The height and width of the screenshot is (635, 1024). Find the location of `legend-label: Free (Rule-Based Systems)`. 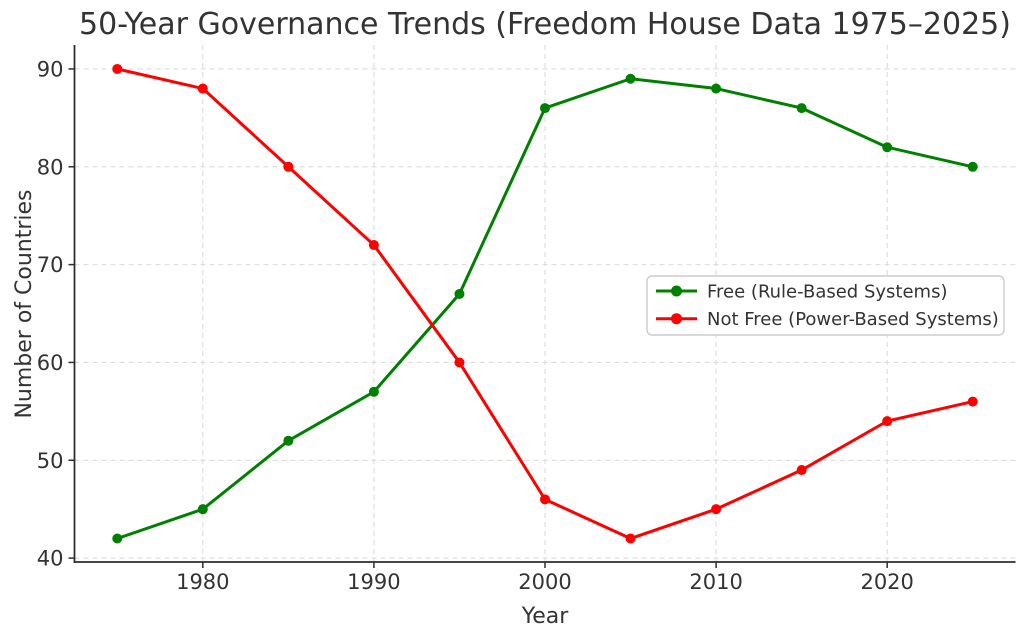

legend-label: Free (Rule-Based Systems) is located at coordinates (827, 292).